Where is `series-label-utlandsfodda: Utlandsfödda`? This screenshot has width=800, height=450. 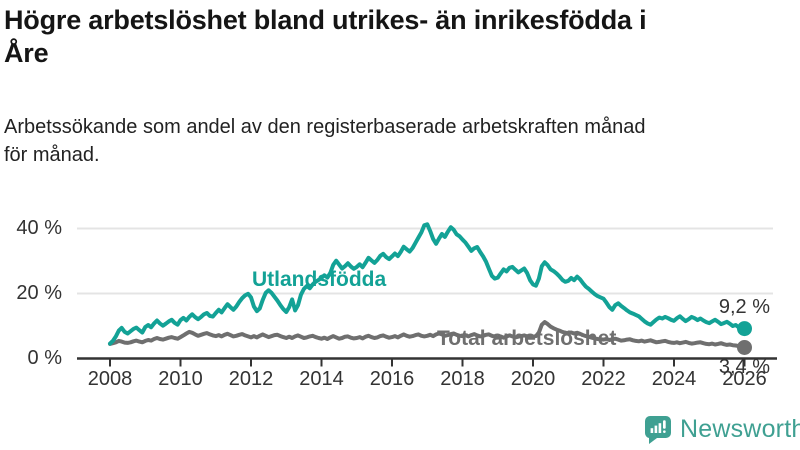
series-label-utlandsfodda: Utlandsfödda is located at coordinates (319, 279).